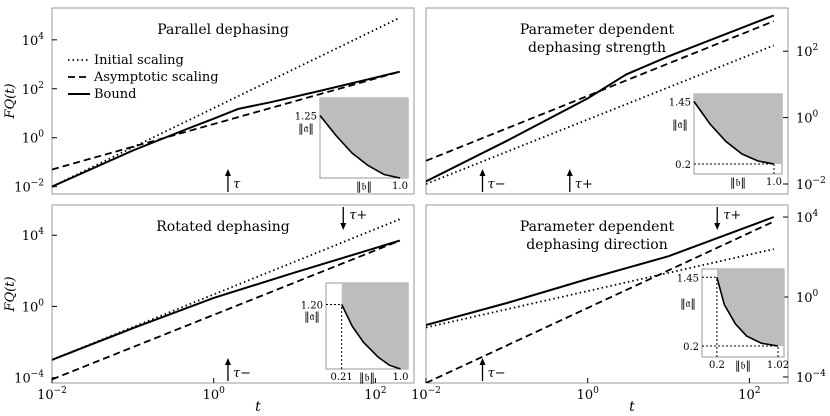 The image size is (830, 416). Describe the element at coordinates (312, 306) in the screenshot. I see `inset-y-mark: 1.20` at that location.